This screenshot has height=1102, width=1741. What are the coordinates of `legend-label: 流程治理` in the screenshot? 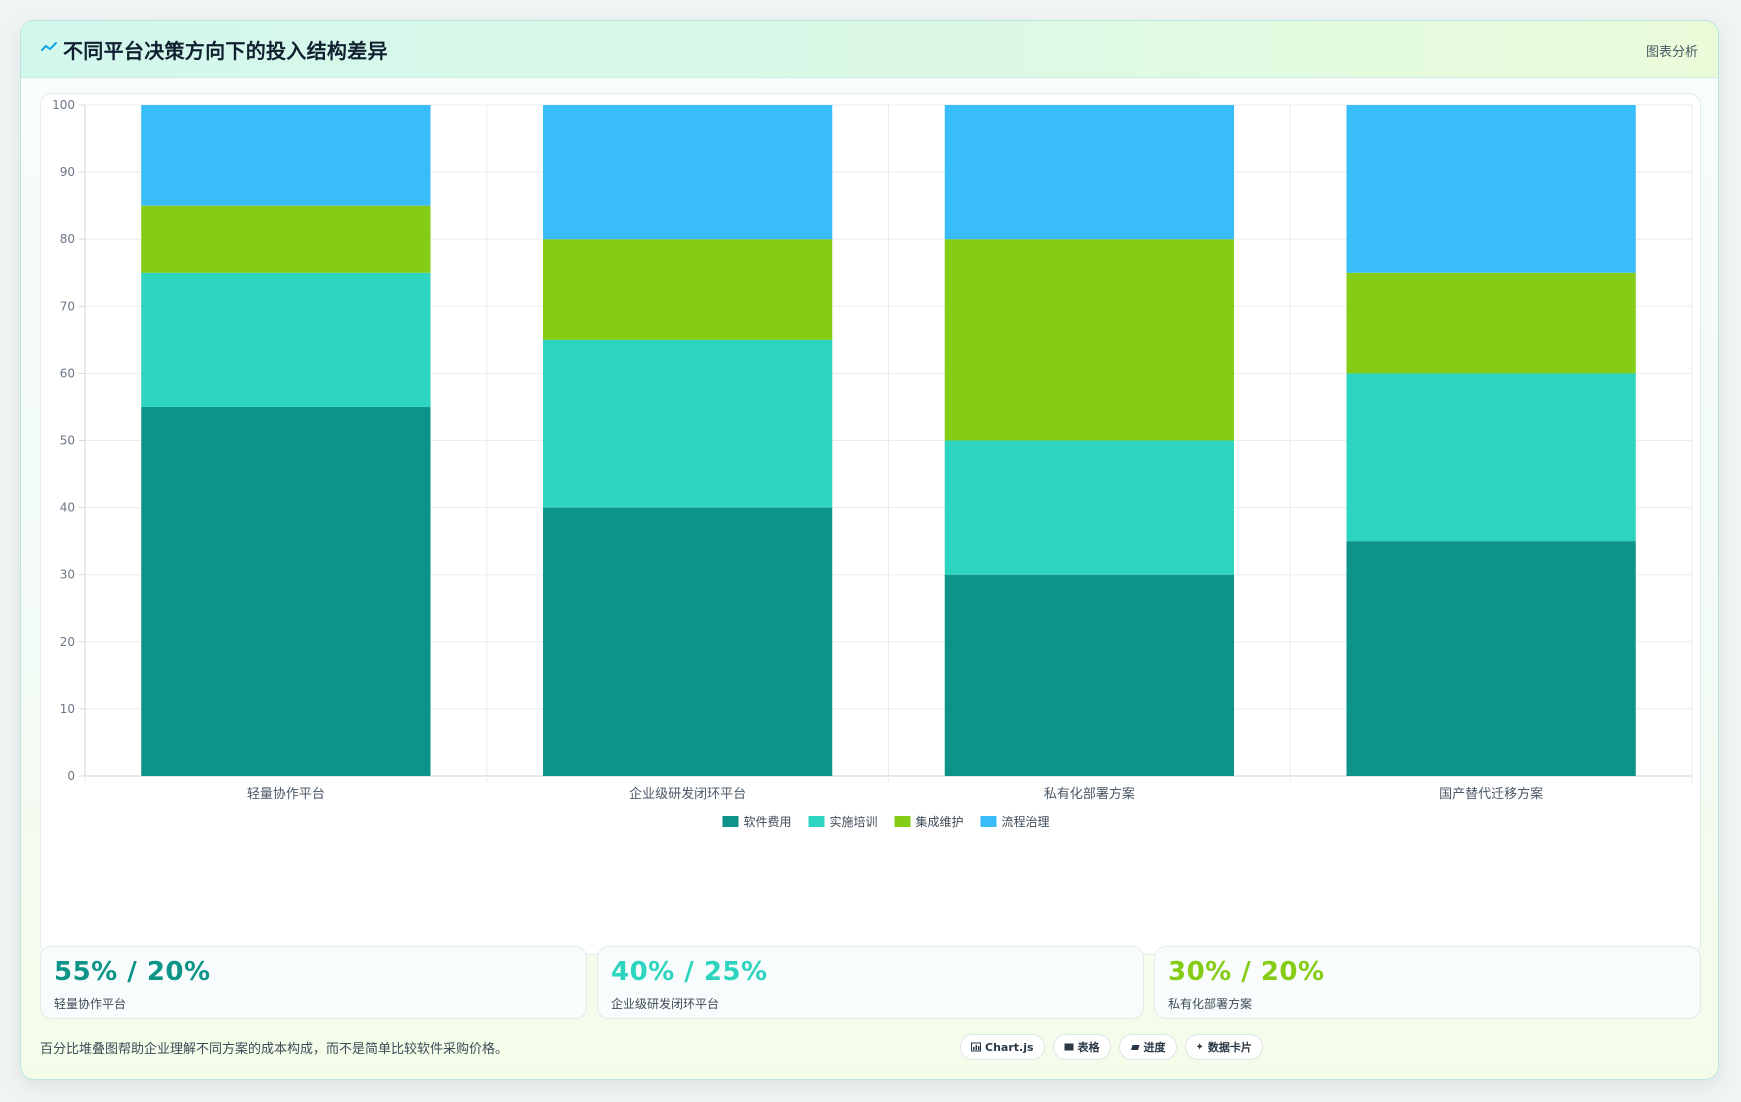 It's located at (1026, 821).